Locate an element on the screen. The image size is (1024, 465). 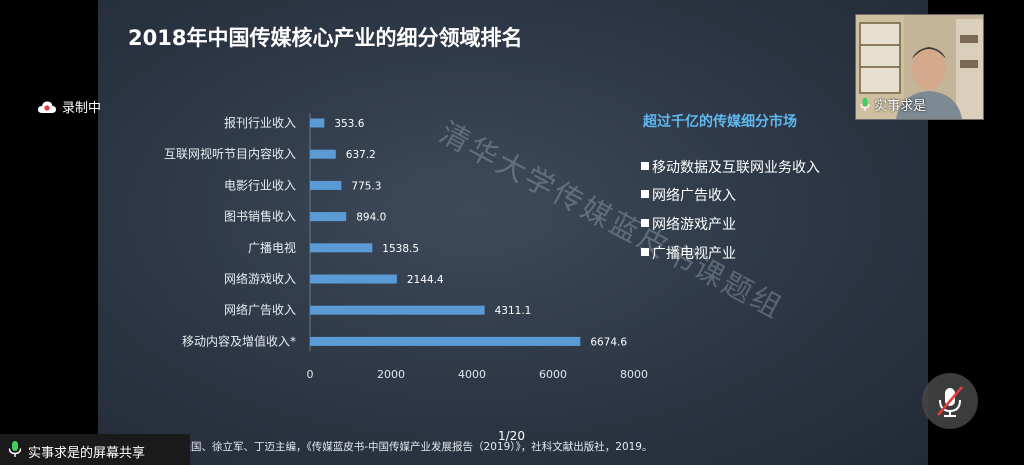
x-tick-label: 2000 is located at coordinates (391, 374).